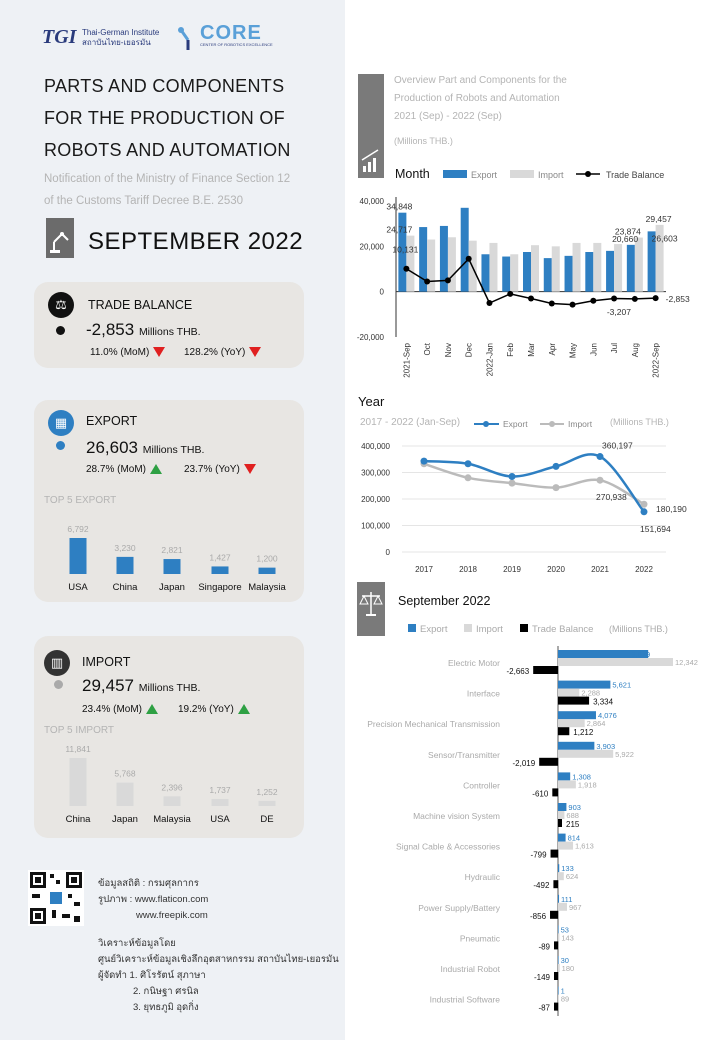 The height and width of the screenshot is (1040, 720). I want to click on credit-line: รูปภาพ : www.flaticon.com, so click(153, 899).